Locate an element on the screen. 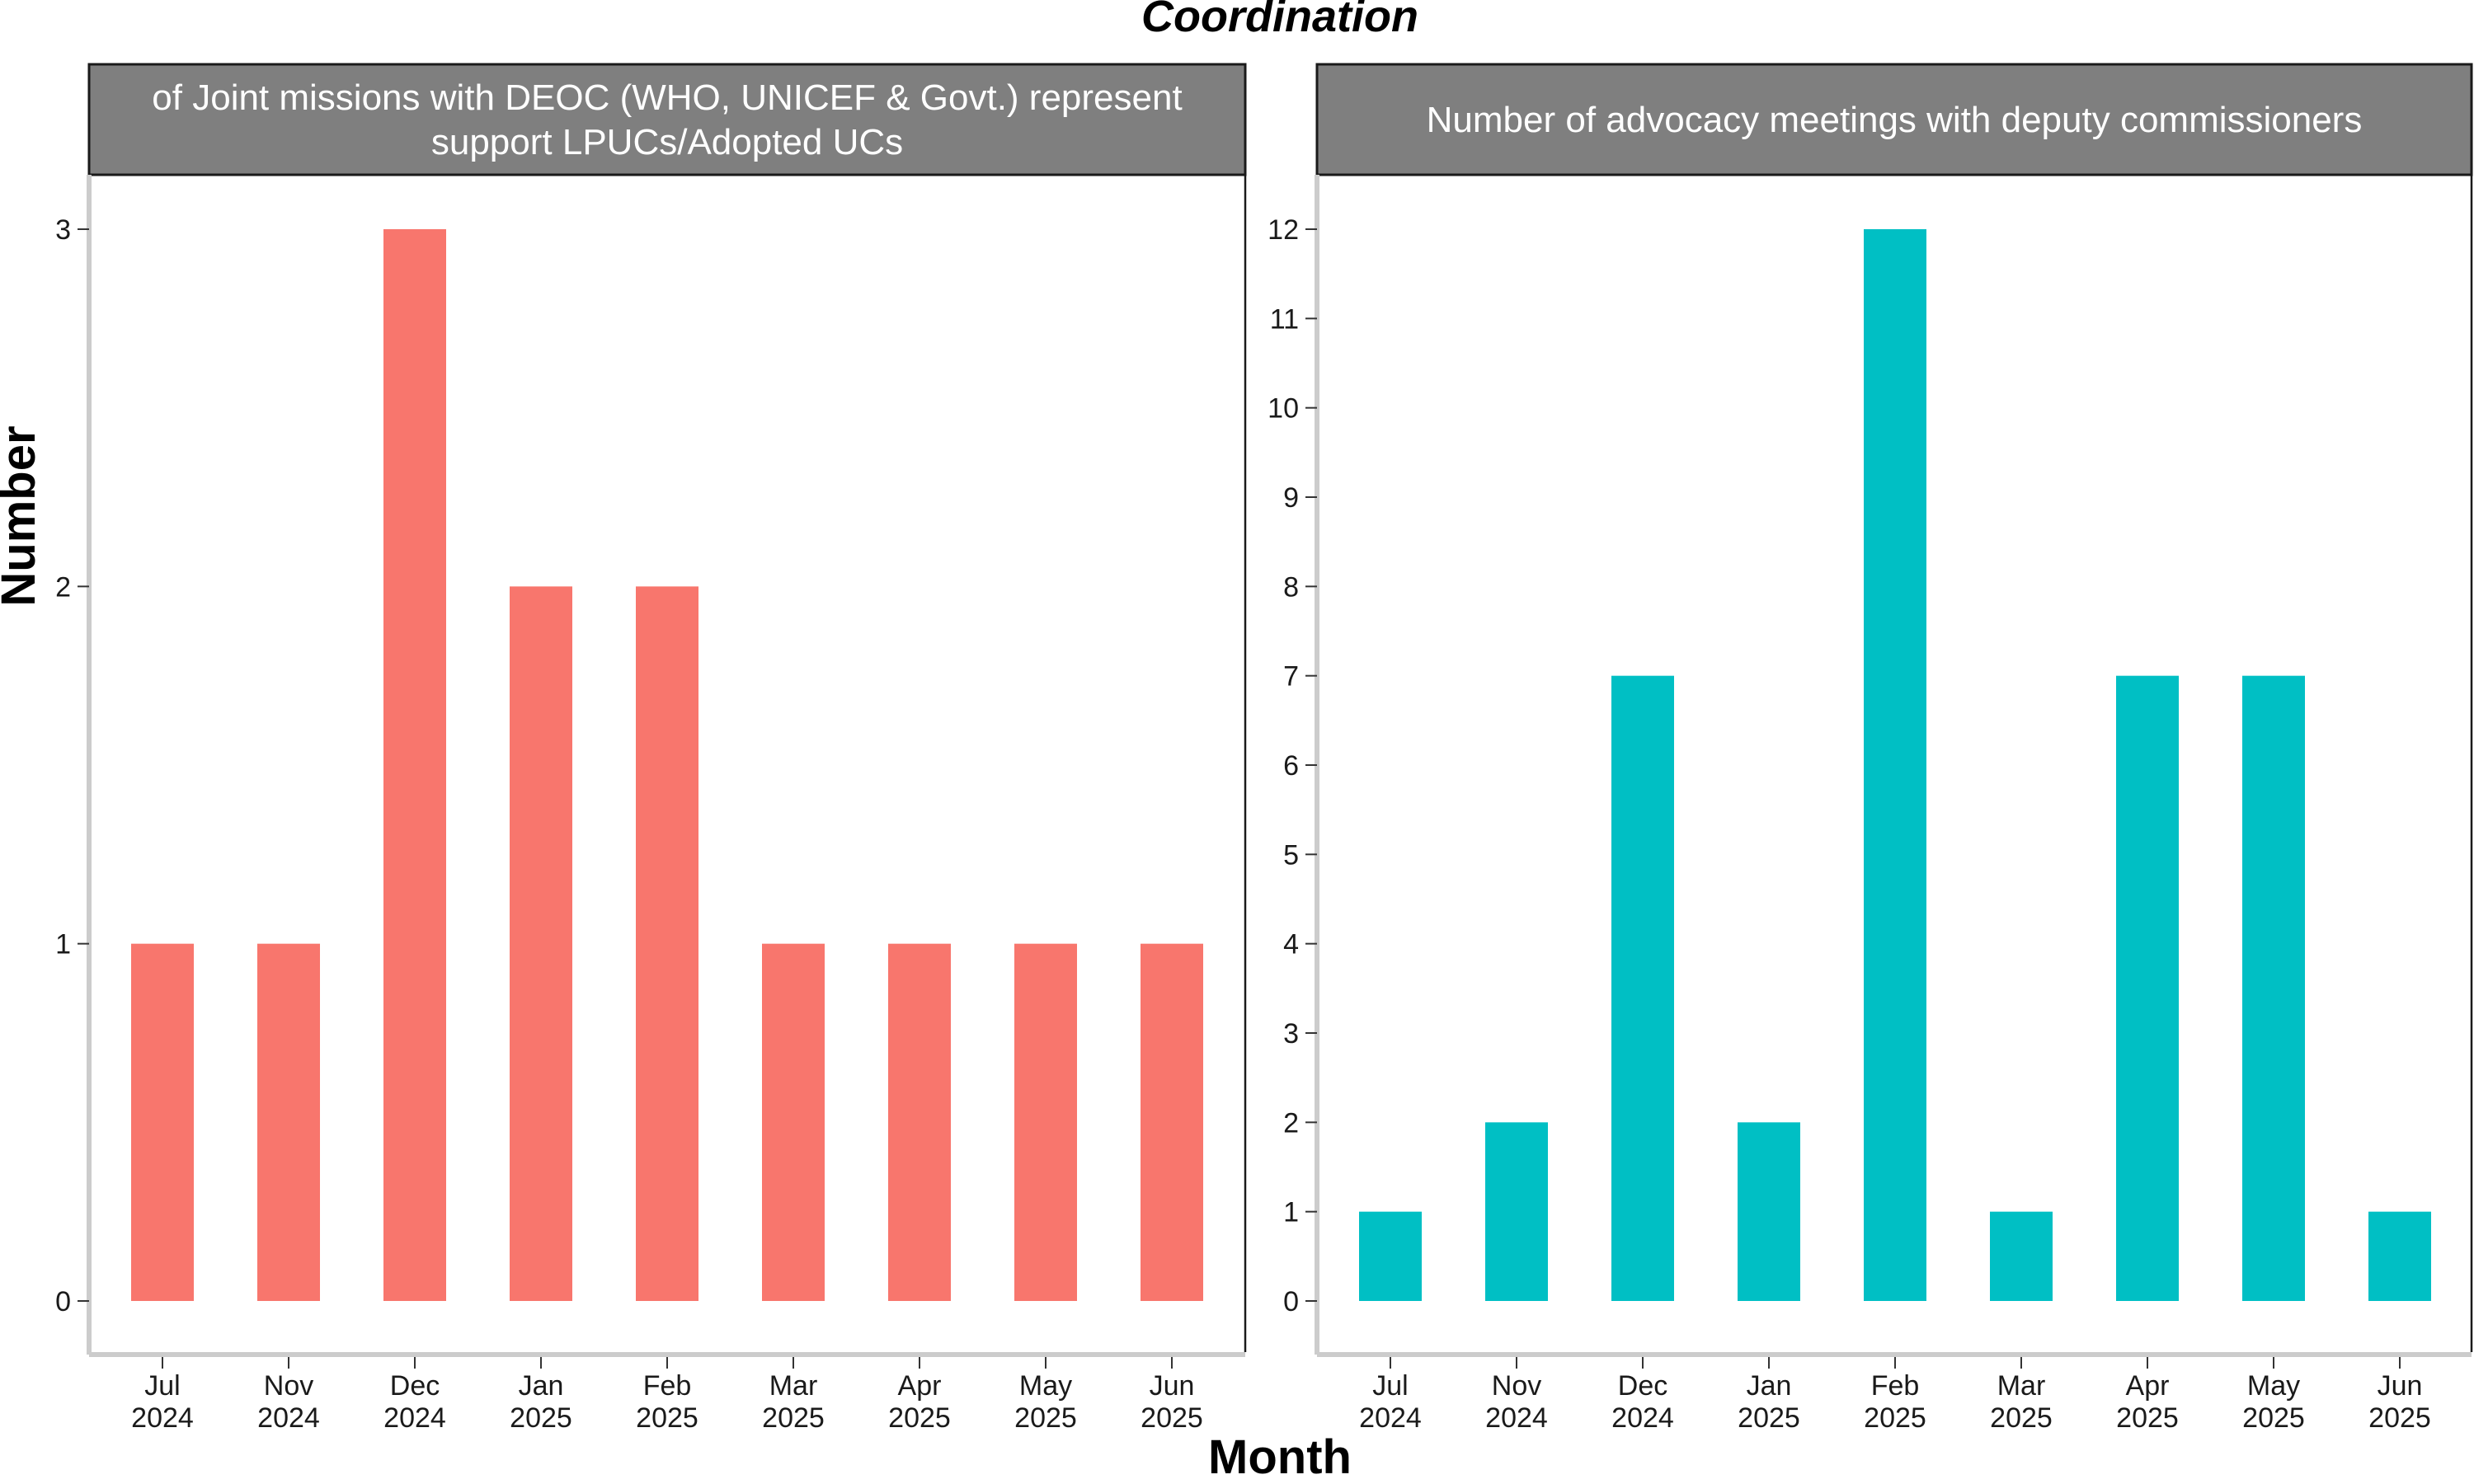 The image size is (2474, 1484). y-tick-label: 8 is located at coordinates (1291, 587).